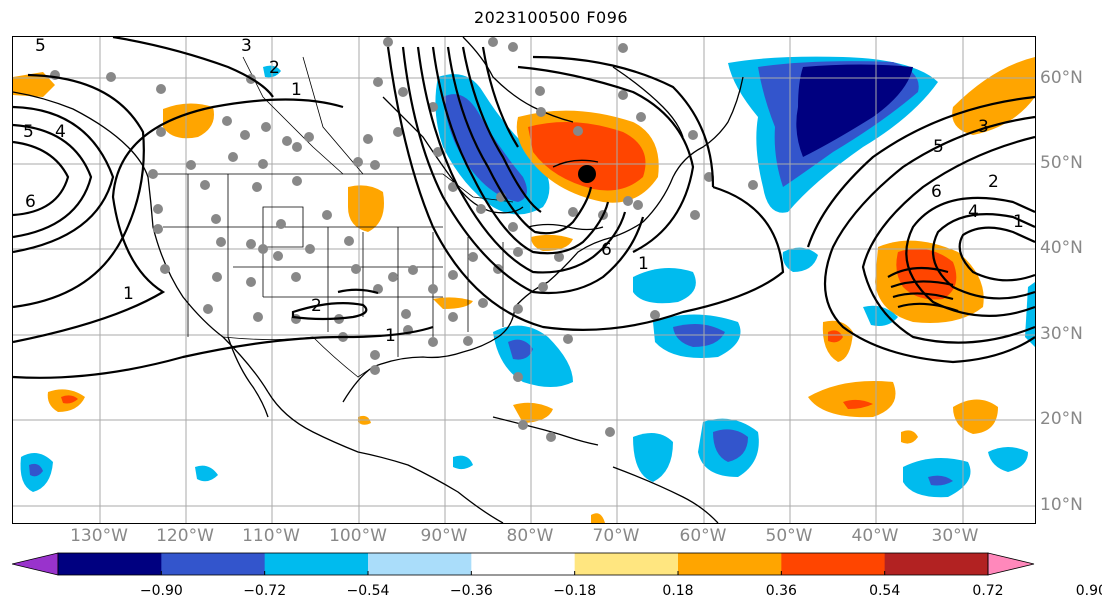 The height and width of the screenshot is (613, 1102). I want to click on colorbar-tick-label: 0.72, so click(988, 591).